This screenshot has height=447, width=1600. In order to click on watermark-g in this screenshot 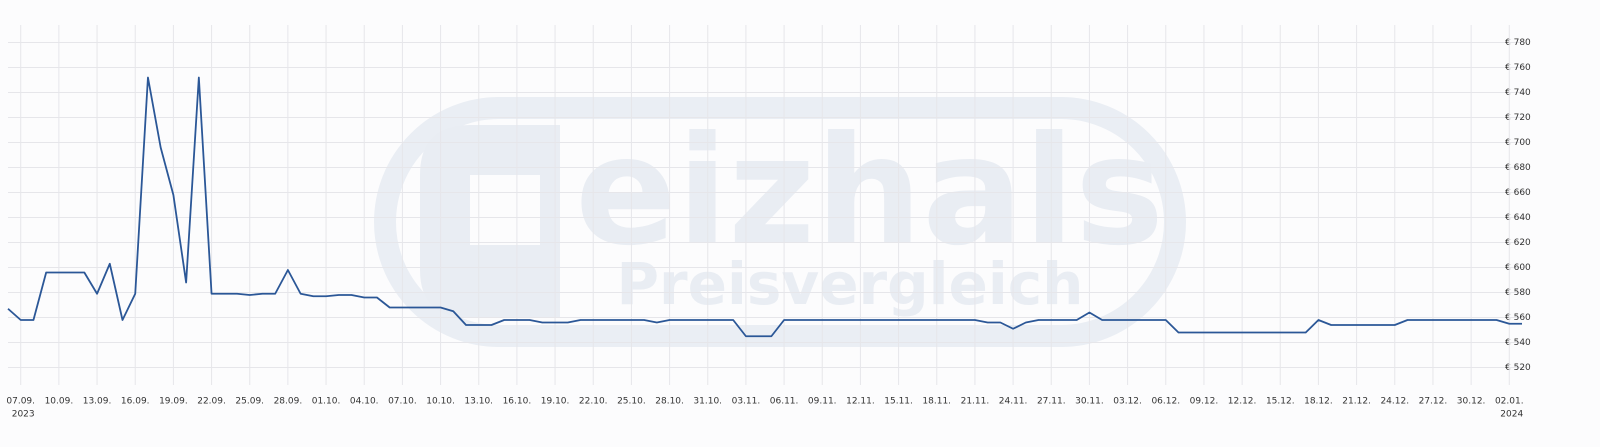, I will do `click(490, 221)`.